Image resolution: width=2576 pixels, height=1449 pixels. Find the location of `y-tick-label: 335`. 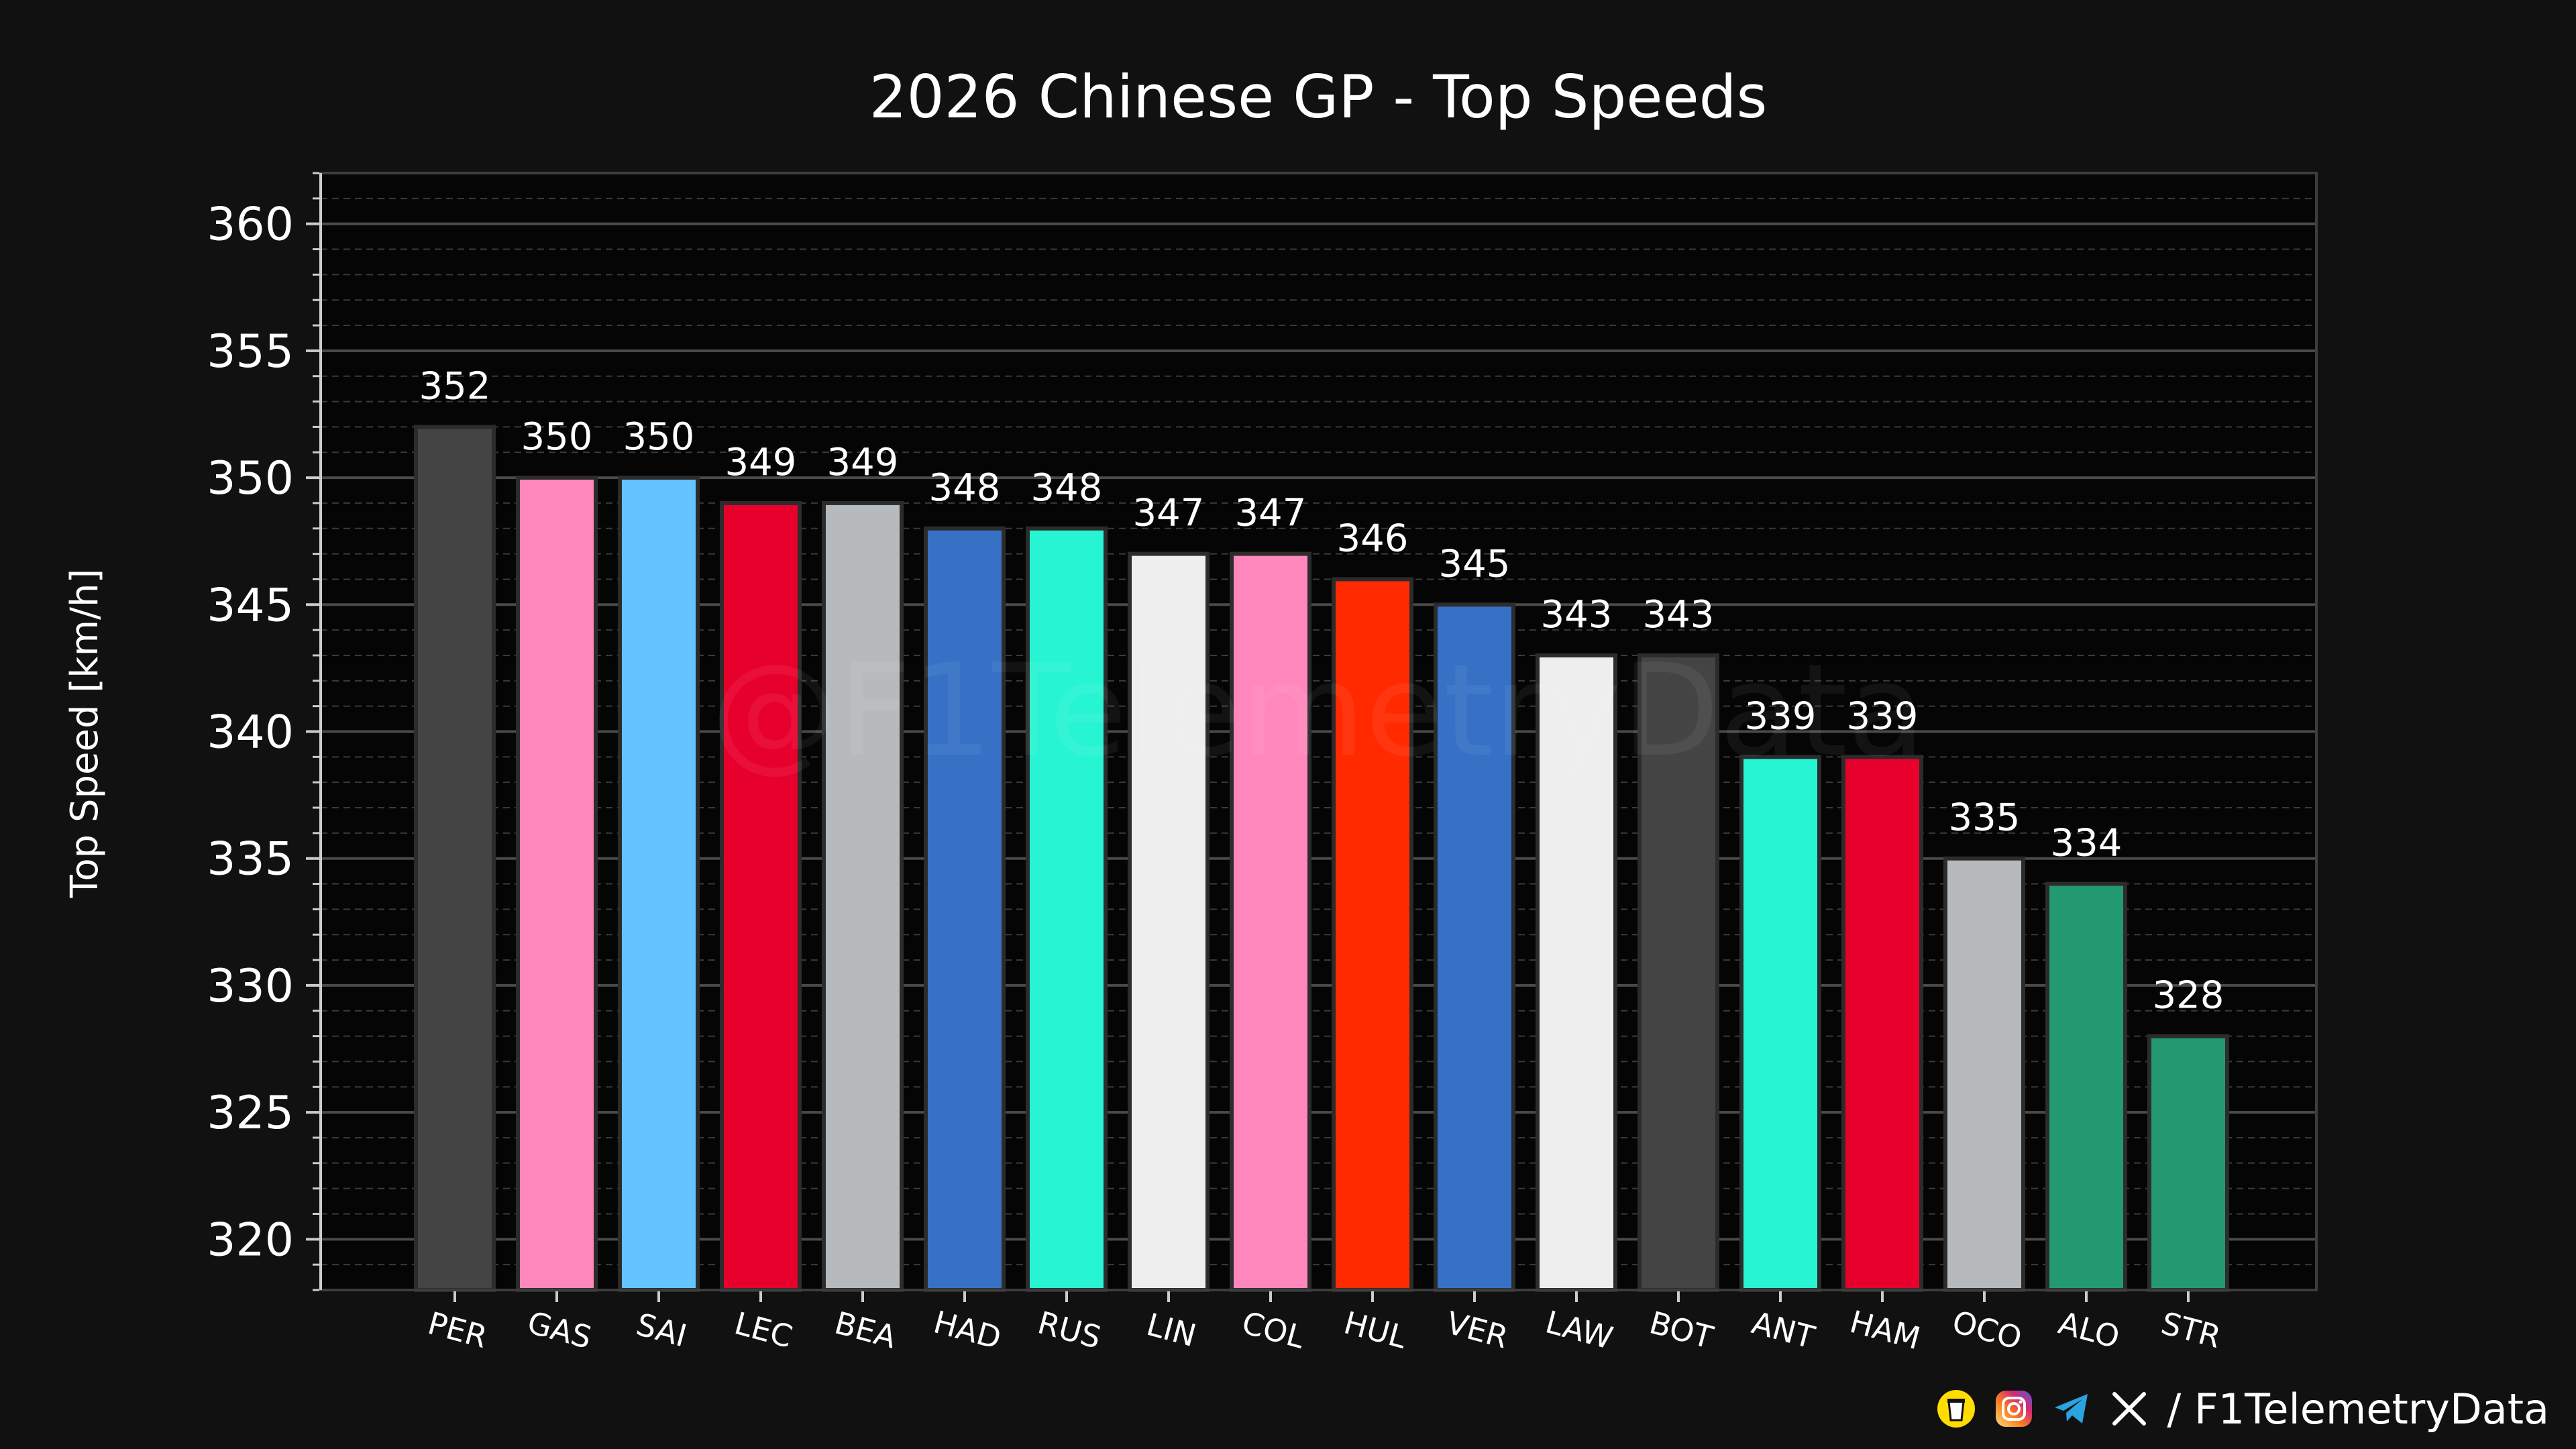

y-tick-label: 335 is located at coordinates (250, 859).